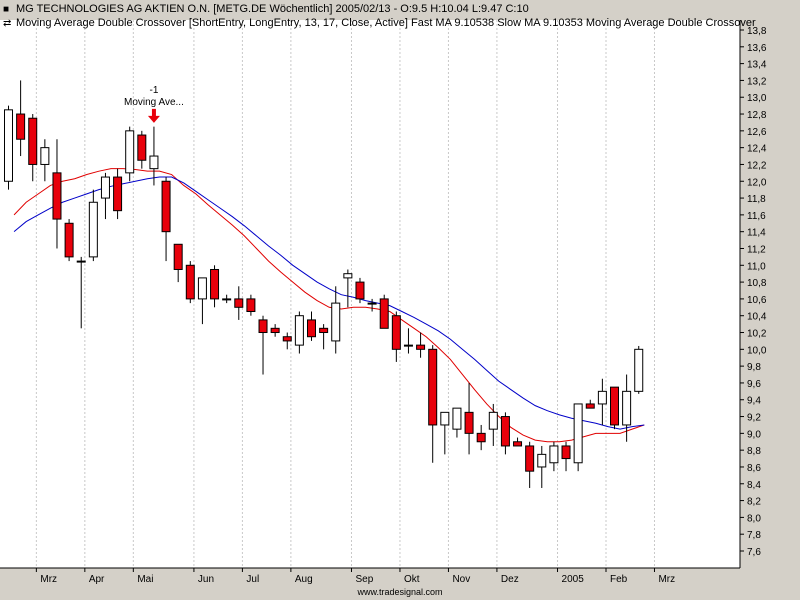 Image resolution: width=800 pixels, height=600 pixels. I want to click on x-tick-label: Nov, so click(461, 579).